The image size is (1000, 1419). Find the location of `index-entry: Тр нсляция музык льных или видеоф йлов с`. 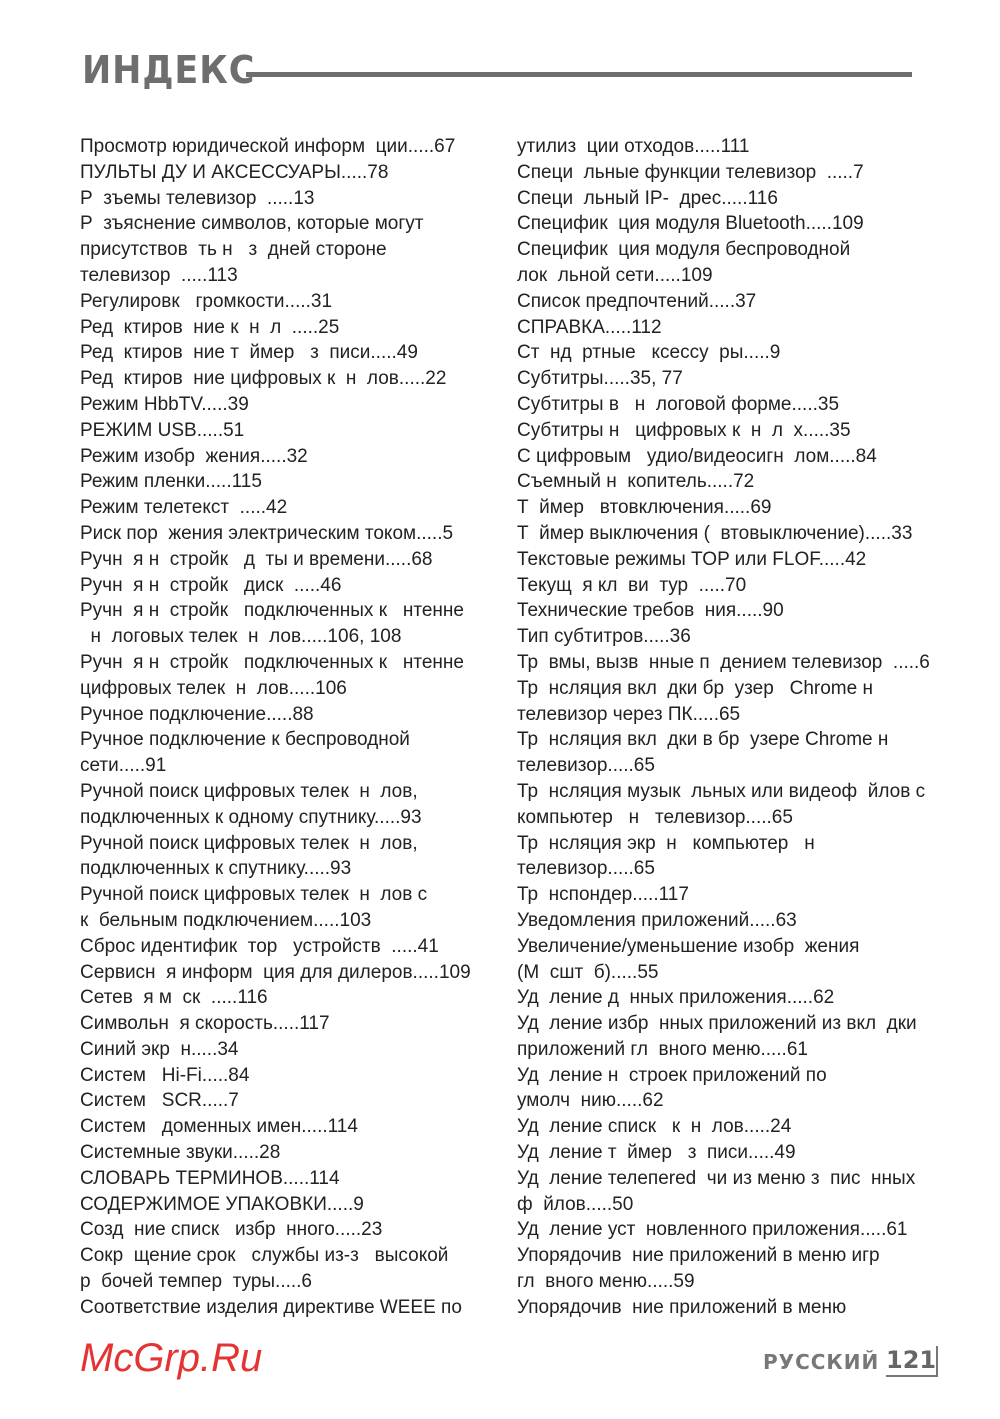

index-entry: Тр нсляция музык льных или видеоф йлов с is located at coordinates (721, 791).